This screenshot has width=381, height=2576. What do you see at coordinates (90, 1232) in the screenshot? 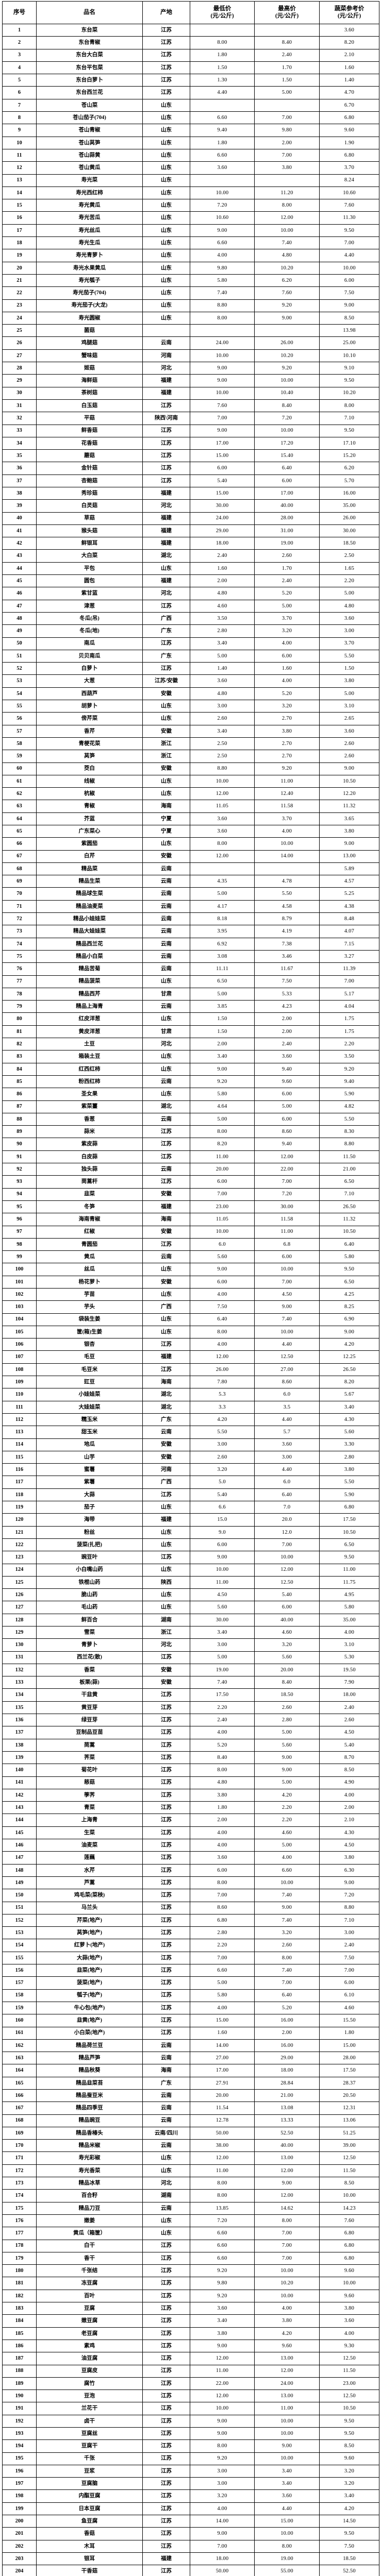
I see `cell-product-name: 红椒` at bounding box center [90, 1232].